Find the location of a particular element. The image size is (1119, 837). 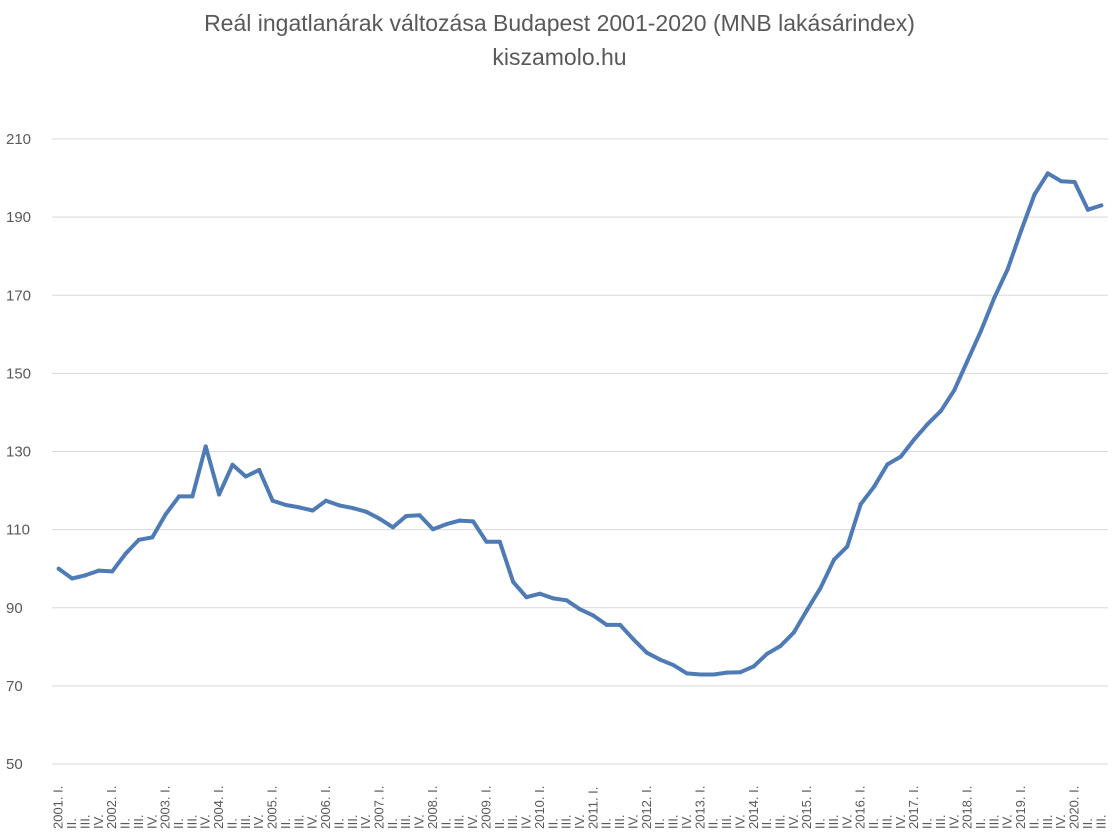

x-tick-label: 2011. I. is located at coordinates (592, 808).